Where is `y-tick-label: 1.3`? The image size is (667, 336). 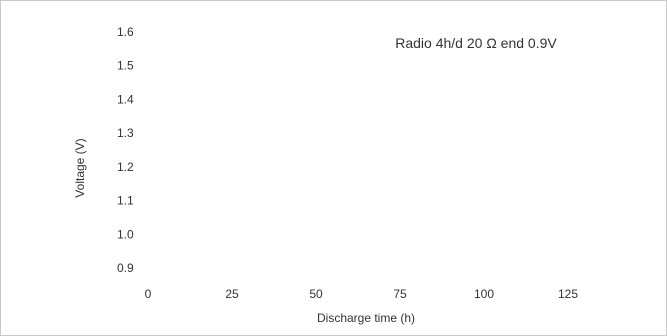 y-tick-label: 1.3 is located at coordinates (125, 133).